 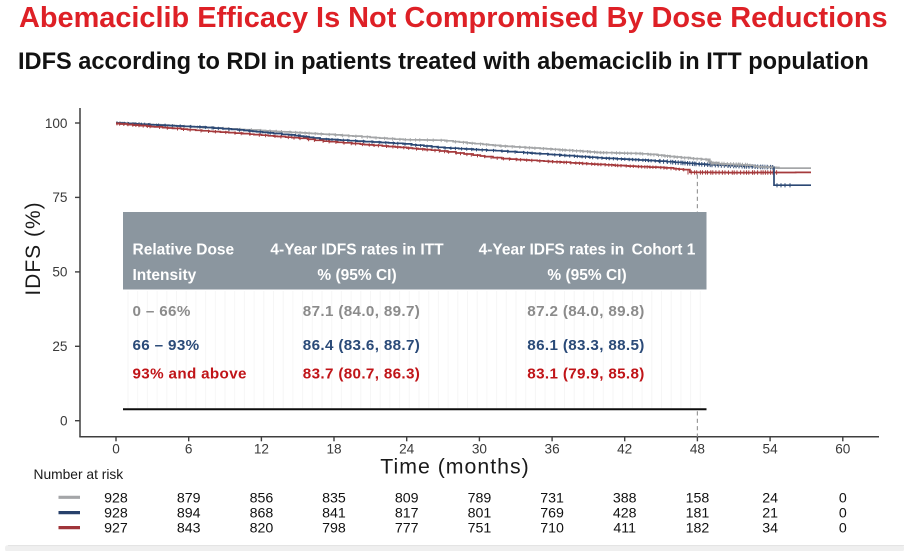 I want to click on svg-text: 801, so click(x=480, y=513).